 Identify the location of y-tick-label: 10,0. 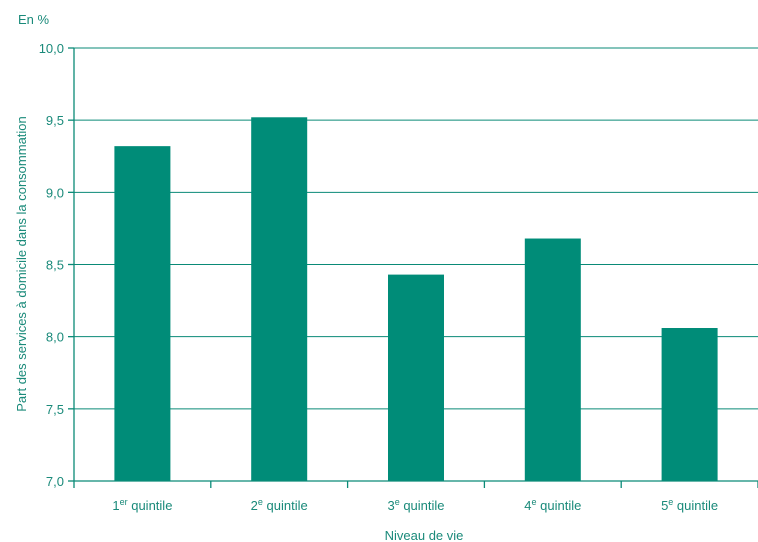
(51, 48).